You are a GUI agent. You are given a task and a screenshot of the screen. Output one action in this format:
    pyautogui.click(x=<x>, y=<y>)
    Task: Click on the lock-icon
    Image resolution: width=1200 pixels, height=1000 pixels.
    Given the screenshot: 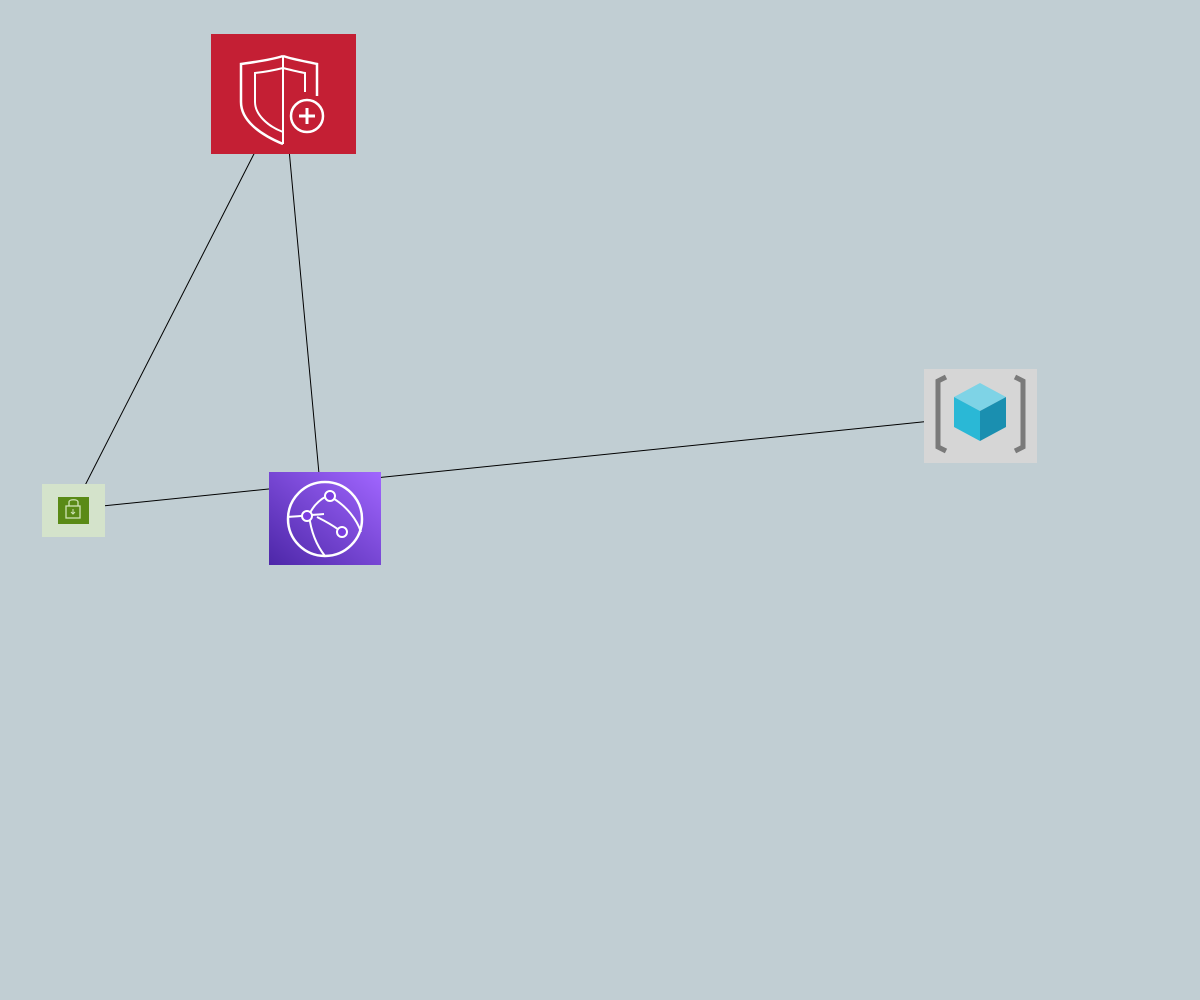 What is the action you would take?
    pyautogui.click(x=73, y=510)
    